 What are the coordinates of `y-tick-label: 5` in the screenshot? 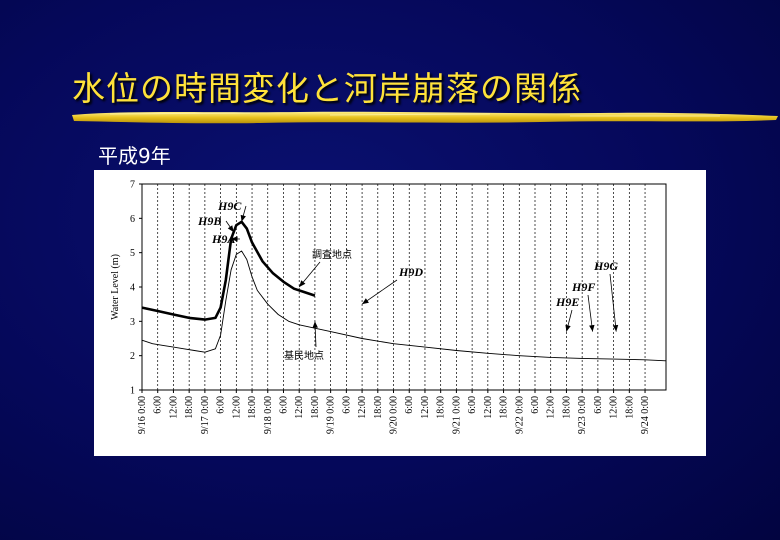 It's located at (132, 253).